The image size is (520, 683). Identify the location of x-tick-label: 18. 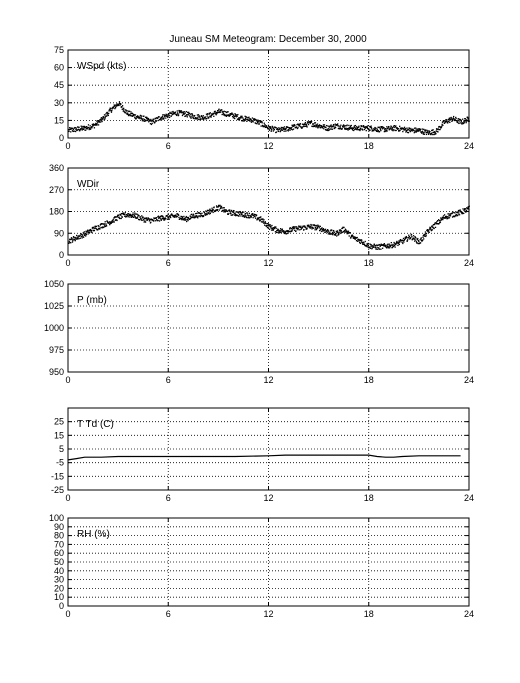
(369, 614).